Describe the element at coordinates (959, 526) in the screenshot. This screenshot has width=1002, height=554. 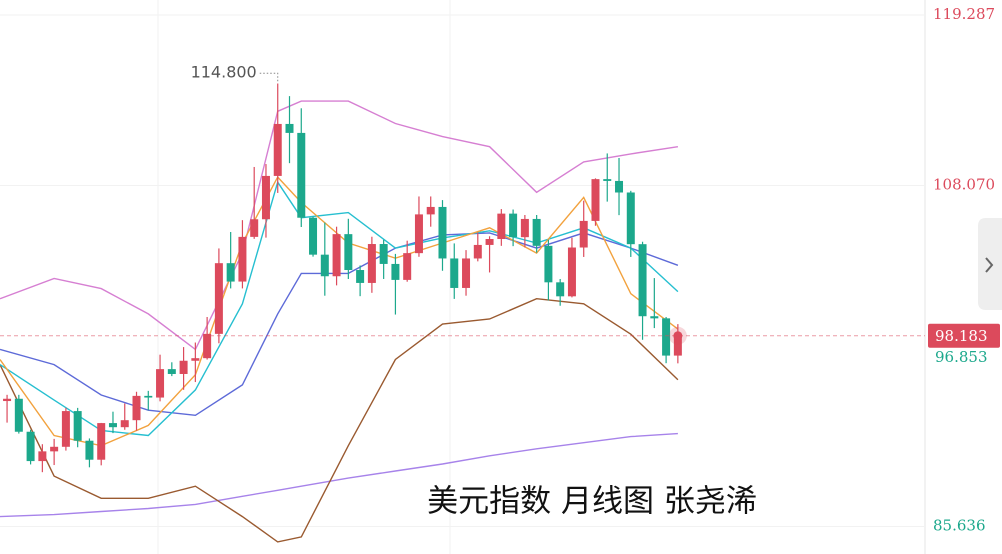
I see `y-tick-label: 85.636` at that location.